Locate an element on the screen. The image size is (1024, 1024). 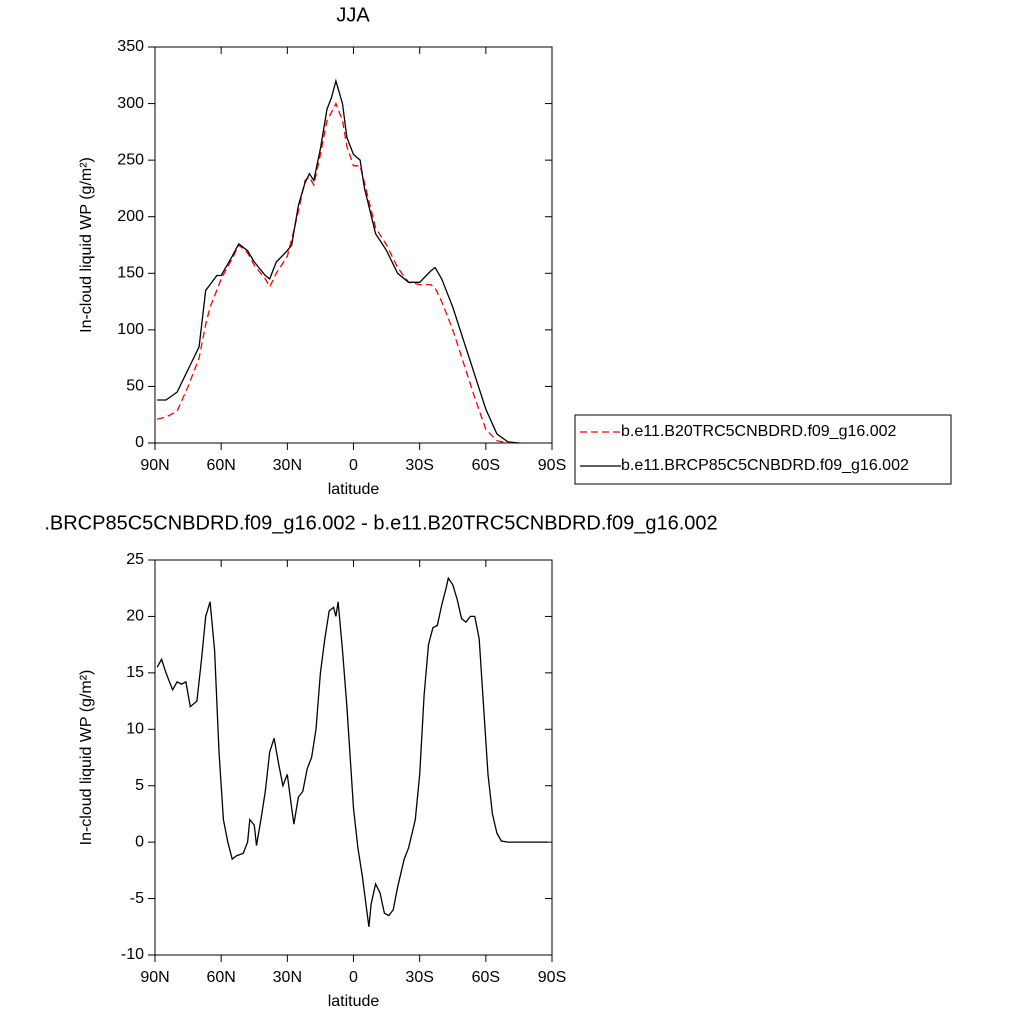
y-tick-label: -10 is located at coordinates (132, 954).